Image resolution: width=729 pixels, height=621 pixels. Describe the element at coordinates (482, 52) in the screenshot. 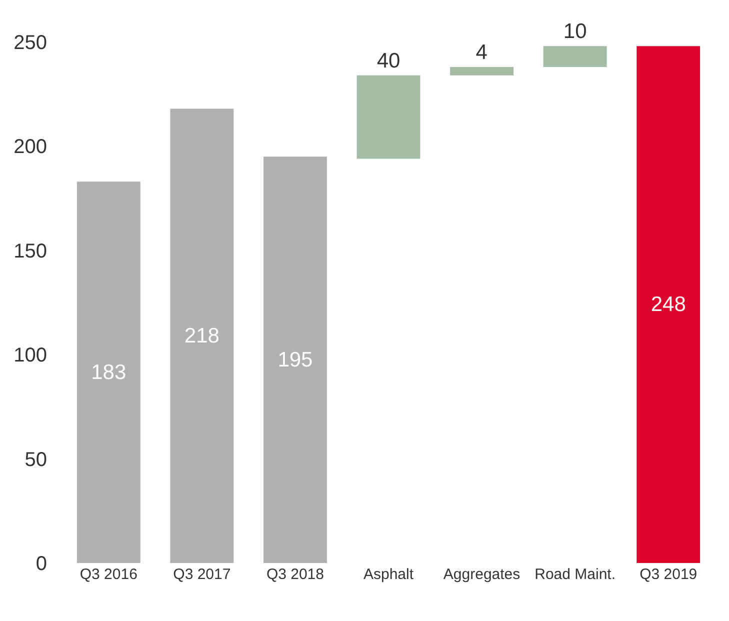

I see `data-label: 4` at that location.